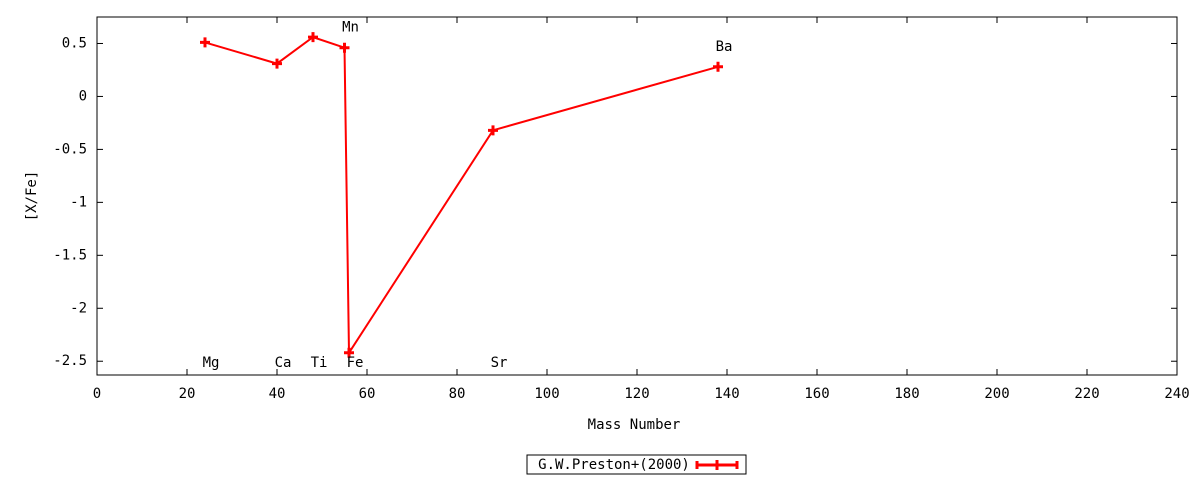  Describe the element at coordinates (350, 28) in the screenshot. I see `point-label: Mn` at that location.